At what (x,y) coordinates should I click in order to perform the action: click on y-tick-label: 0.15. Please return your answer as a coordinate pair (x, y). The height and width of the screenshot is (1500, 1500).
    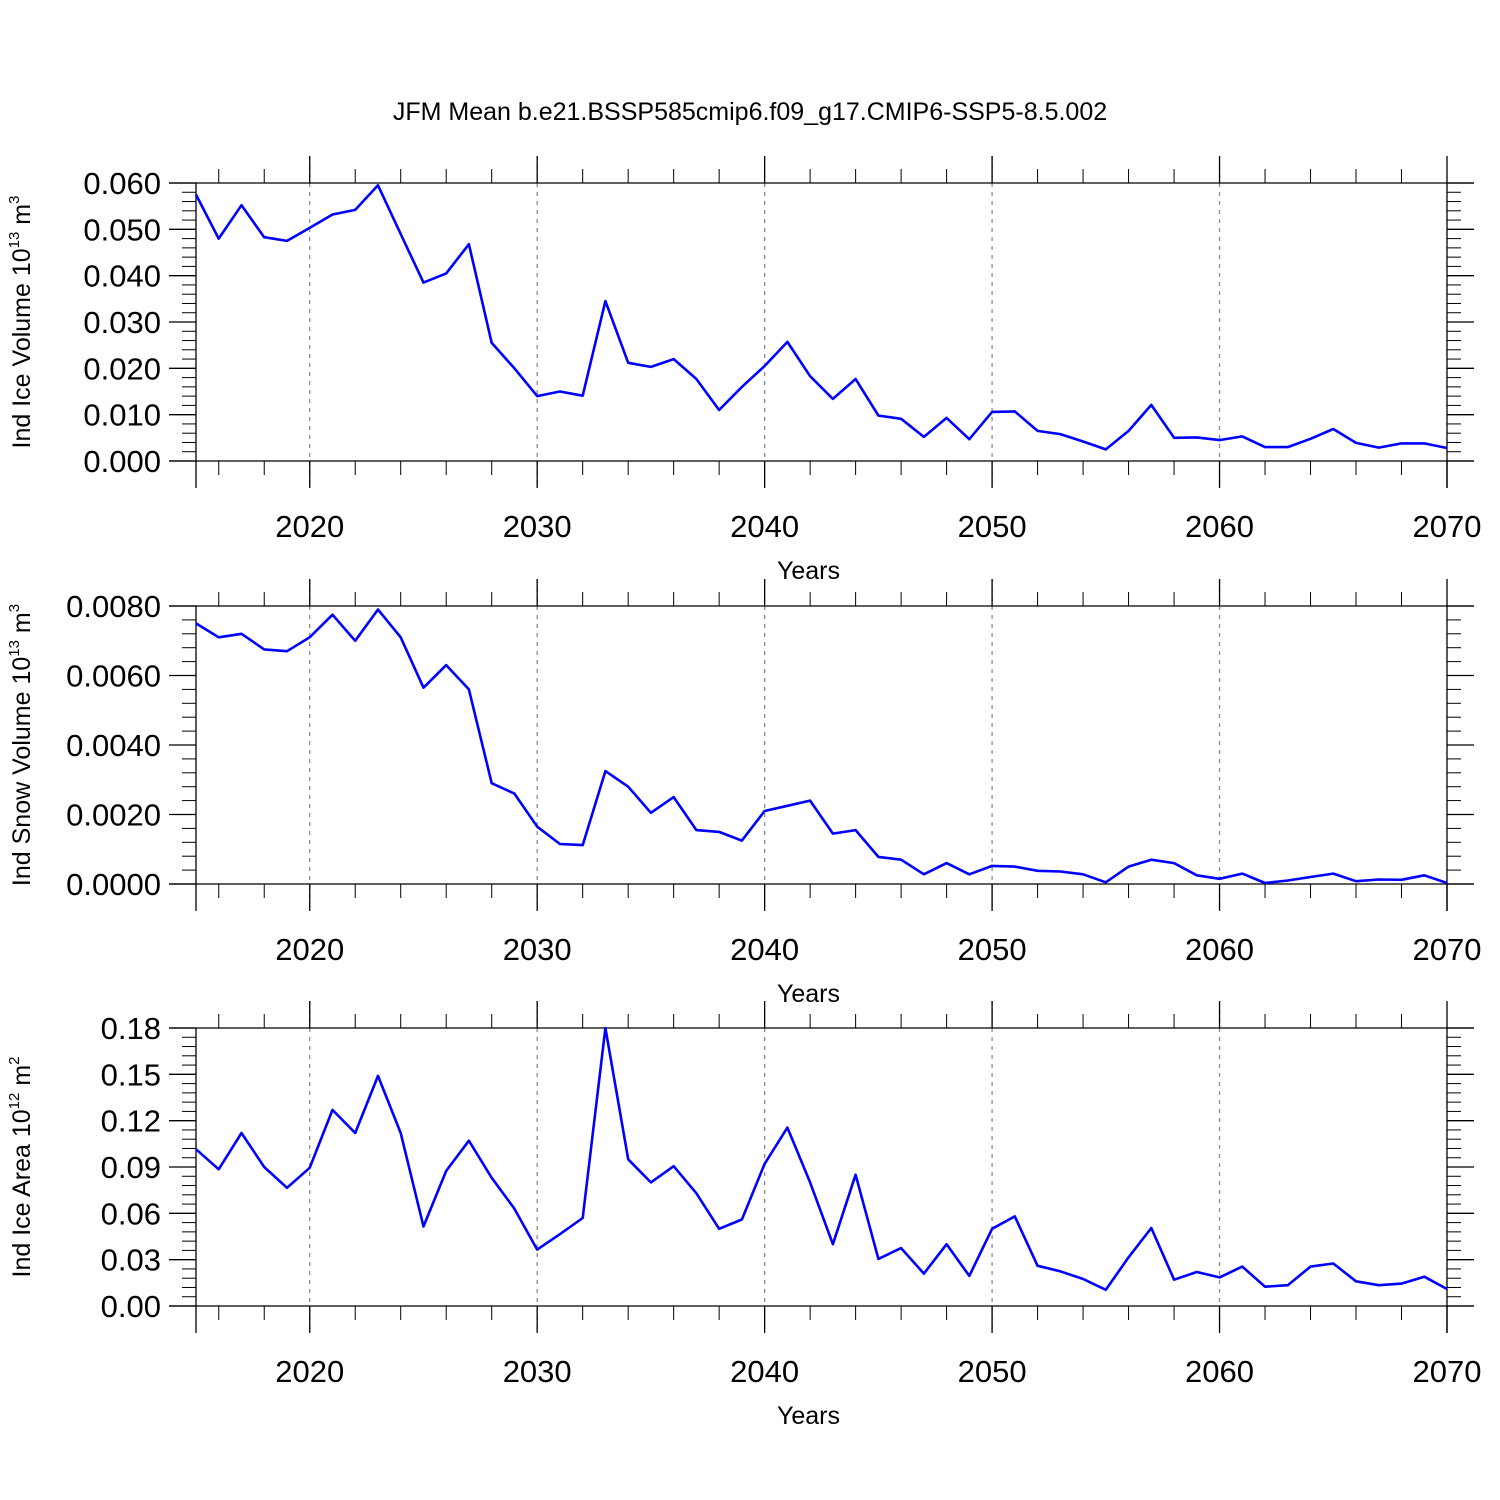
    Looking at the image, I should click on (131, 1074).